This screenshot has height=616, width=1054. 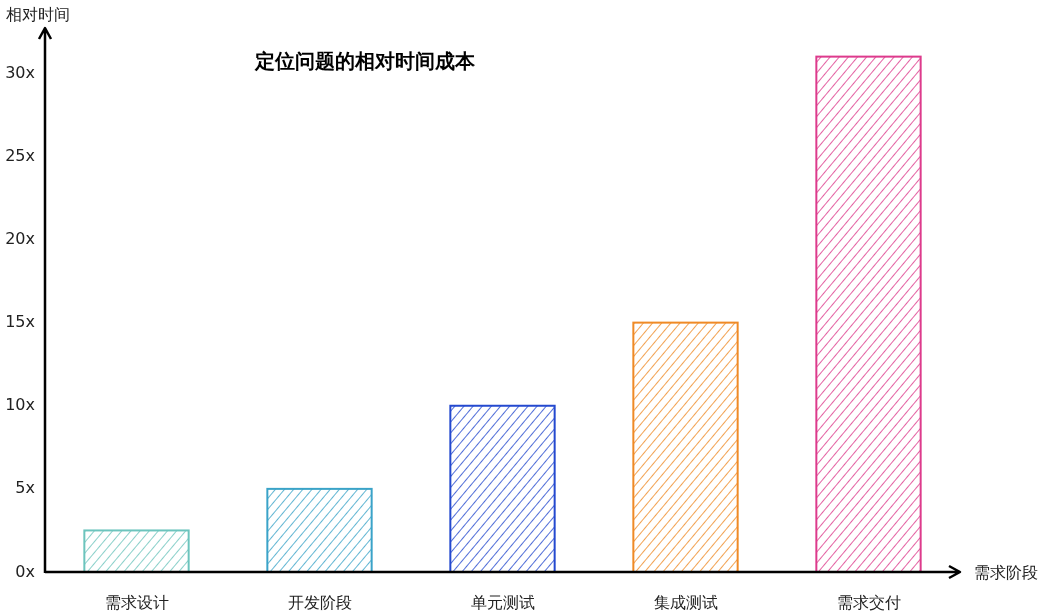 I want to click on y-tick-label: 30x, so click(x=20, y=72).